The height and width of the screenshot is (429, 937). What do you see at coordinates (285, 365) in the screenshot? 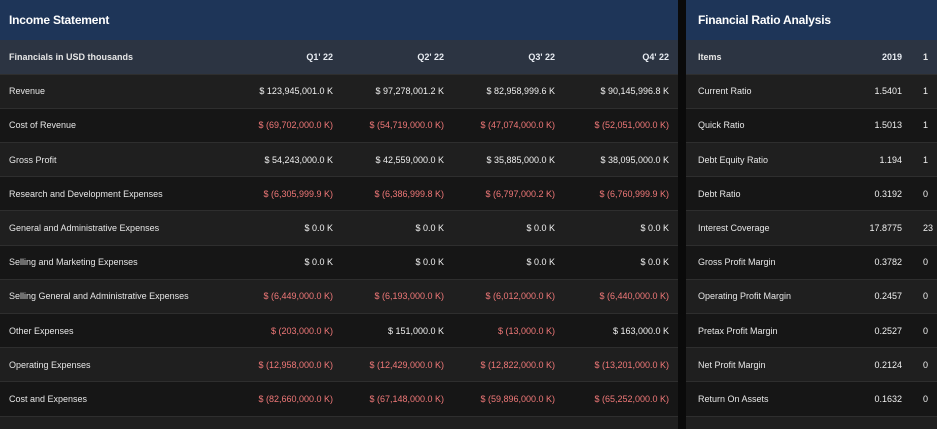
I see `row-value: $ (12,958,000.0 K)` at bounding box center [285, 365].